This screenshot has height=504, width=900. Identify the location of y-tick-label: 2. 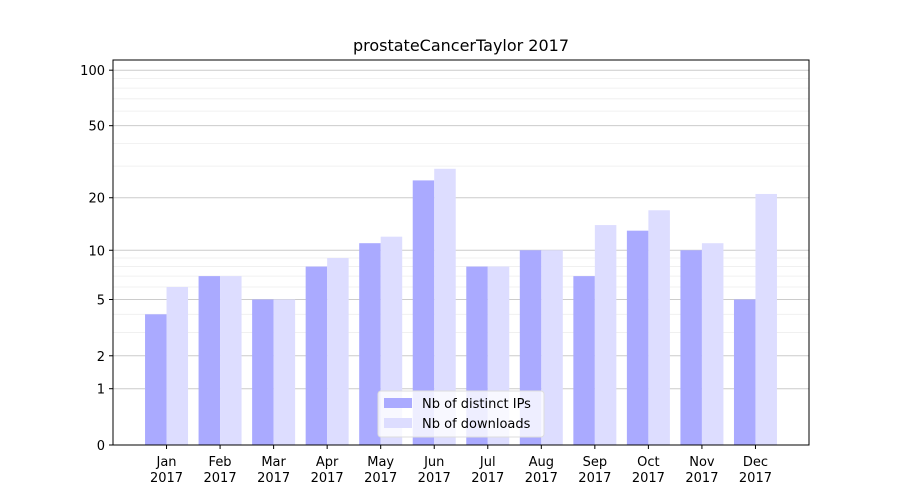
(101, 357).